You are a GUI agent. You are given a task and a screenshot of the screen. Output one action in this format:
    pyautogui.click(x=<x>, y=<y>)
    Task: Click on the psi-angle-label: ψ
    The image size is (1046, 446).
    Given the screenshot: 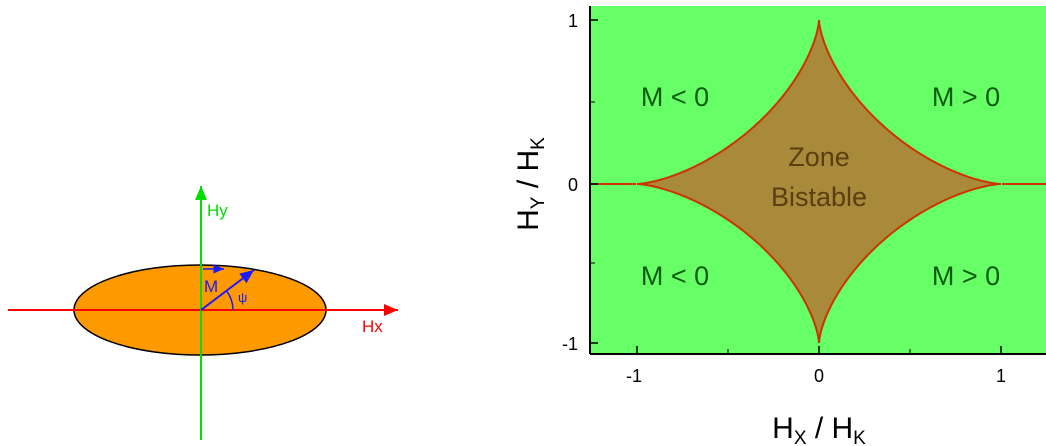 What is the action you would take?
    pyautogui.click(x=242, y=297)
    